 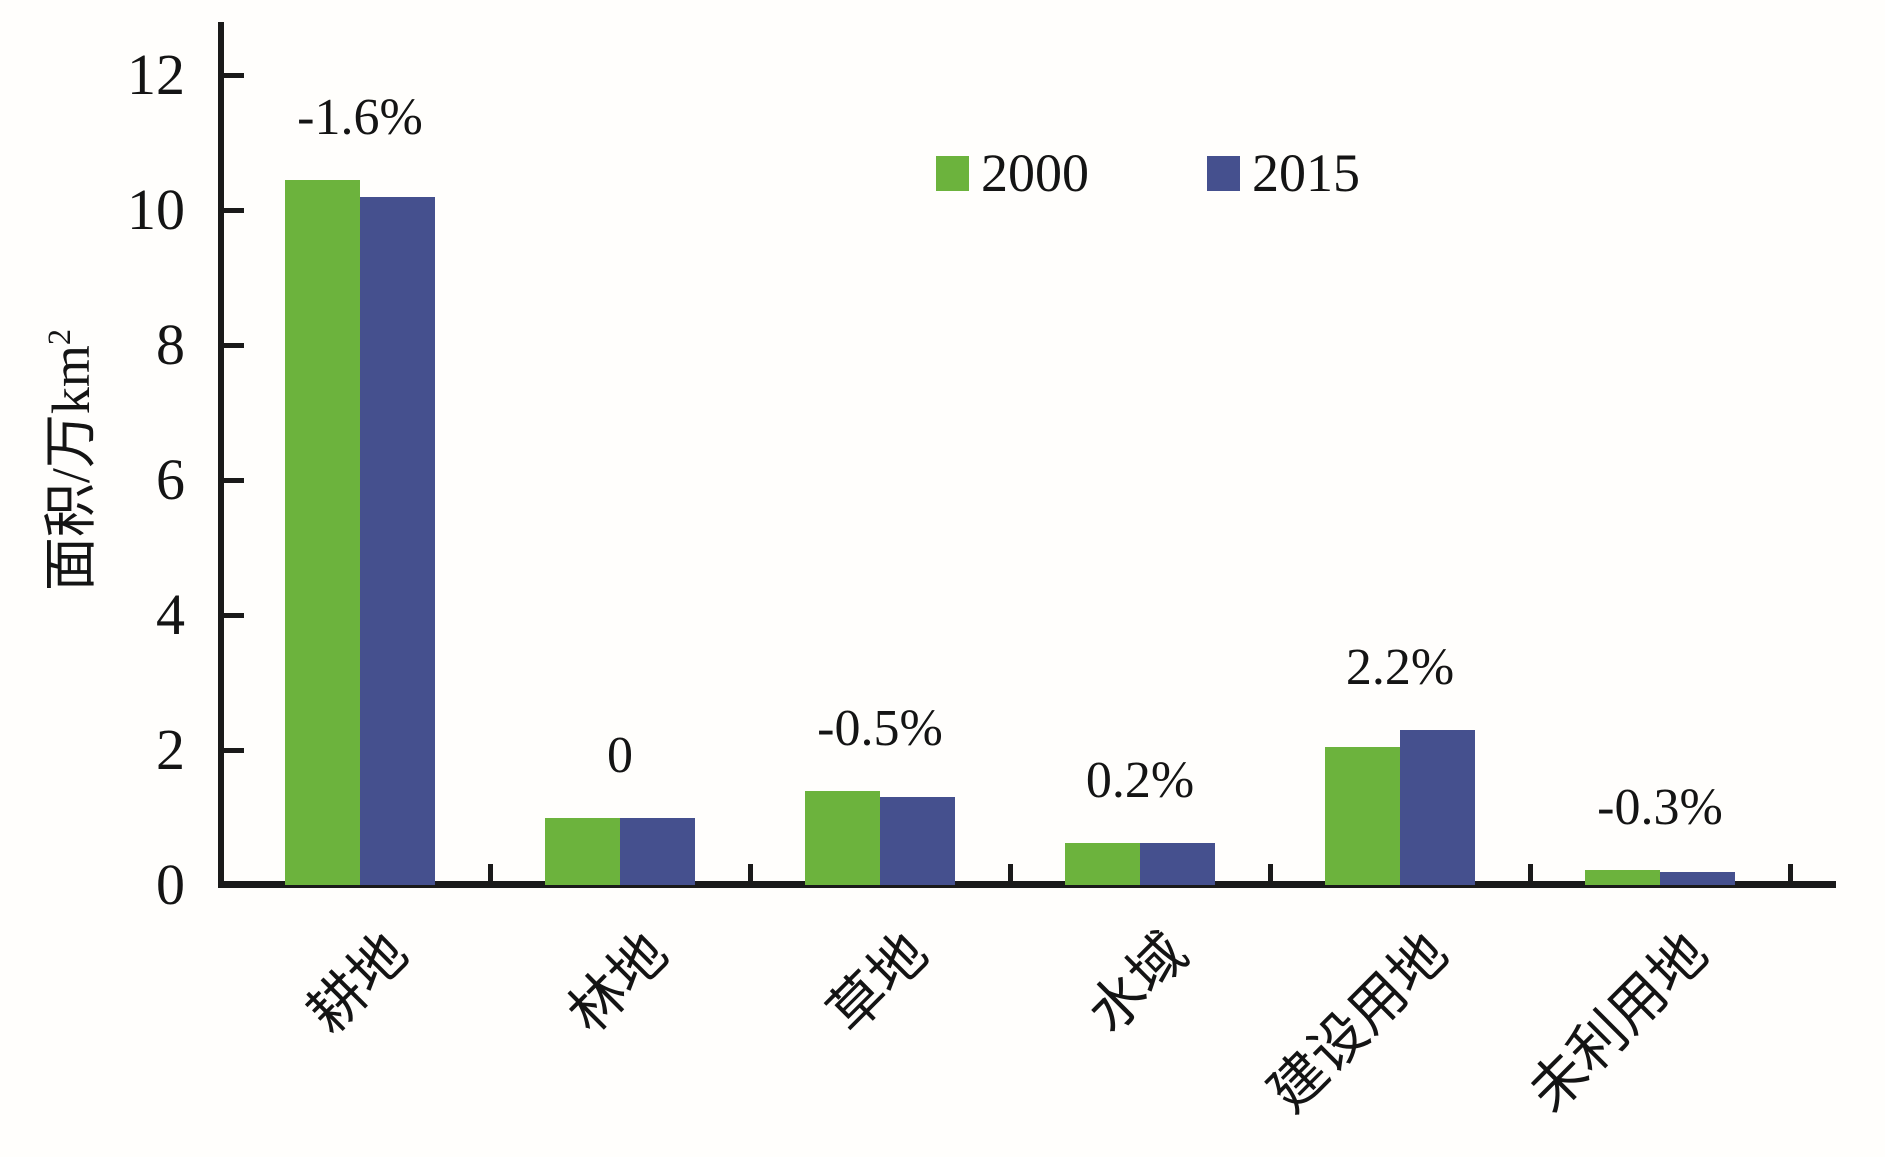 I want to click on change-label-水域: 0.2%, so click(x=1140, y=781).